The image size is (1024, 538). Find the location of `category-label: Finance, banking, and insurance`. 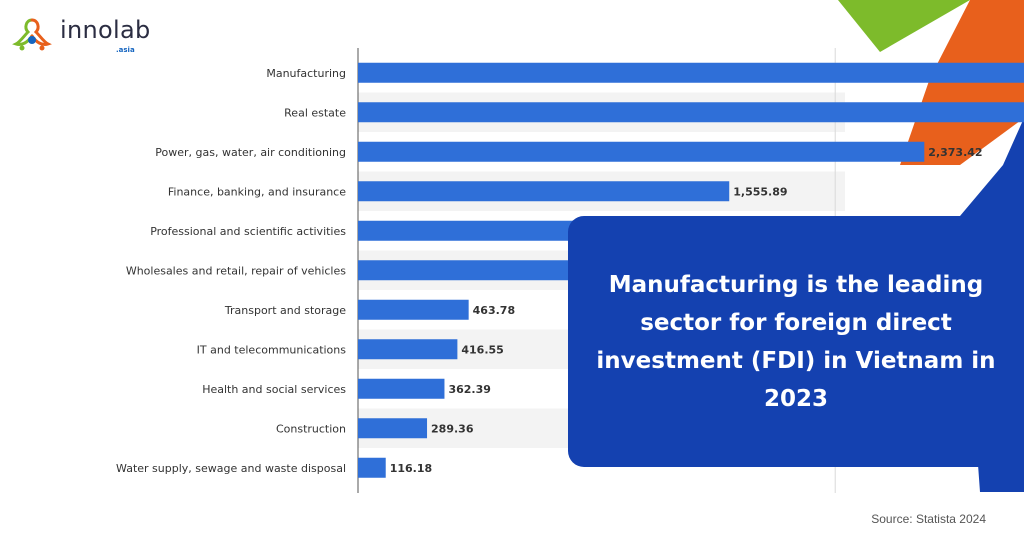

category-label: Finance, banking, and insurance is located at coordinates (257, 191).